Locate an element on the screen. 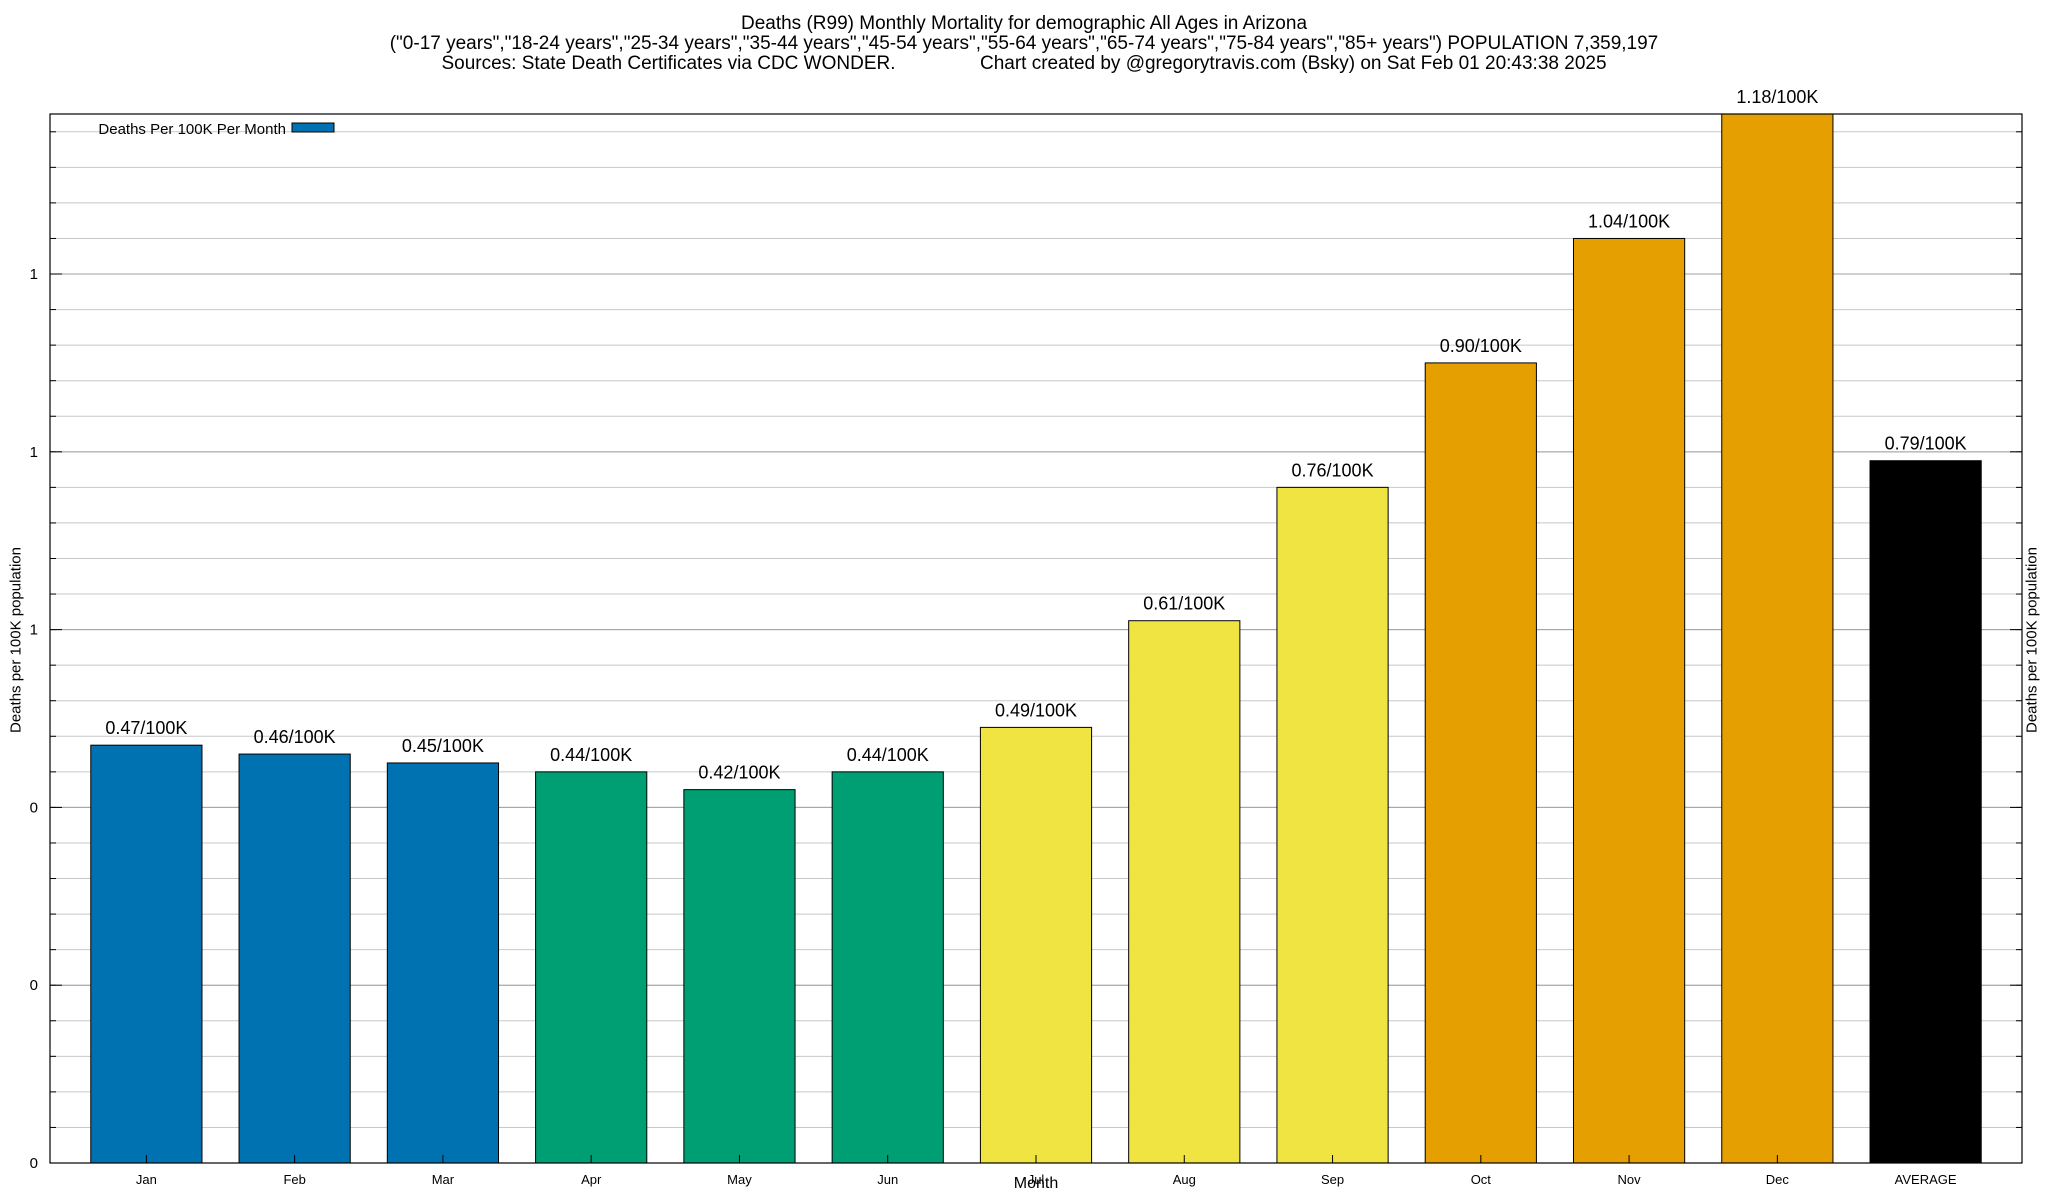 The height and width of the screenshot is (1200, 2048). data-label: 0.61/100K is located at coordinates (1184, 604).